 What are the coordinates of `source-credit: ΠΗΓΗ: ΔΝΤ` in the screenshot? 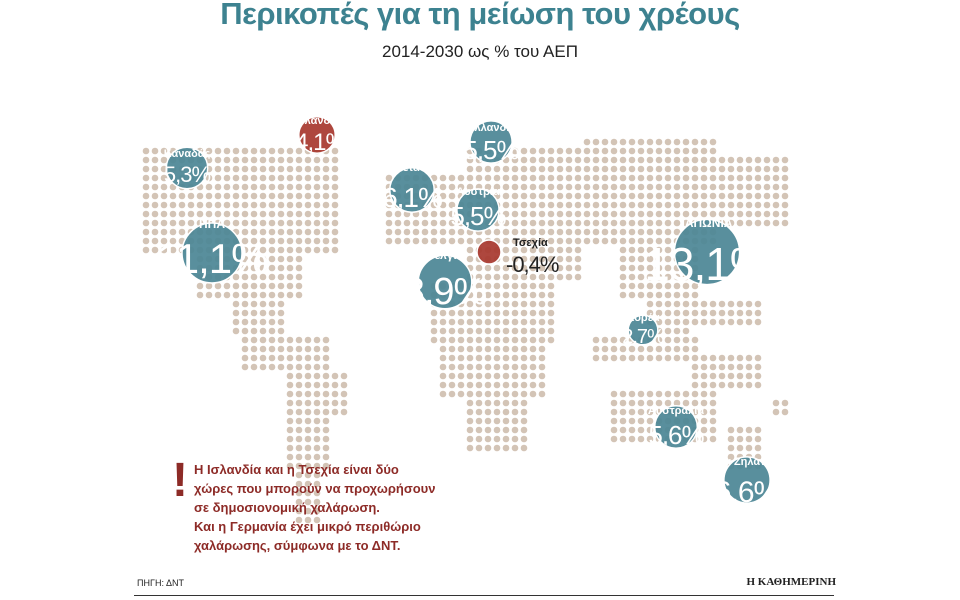 It's located at (160, 583).